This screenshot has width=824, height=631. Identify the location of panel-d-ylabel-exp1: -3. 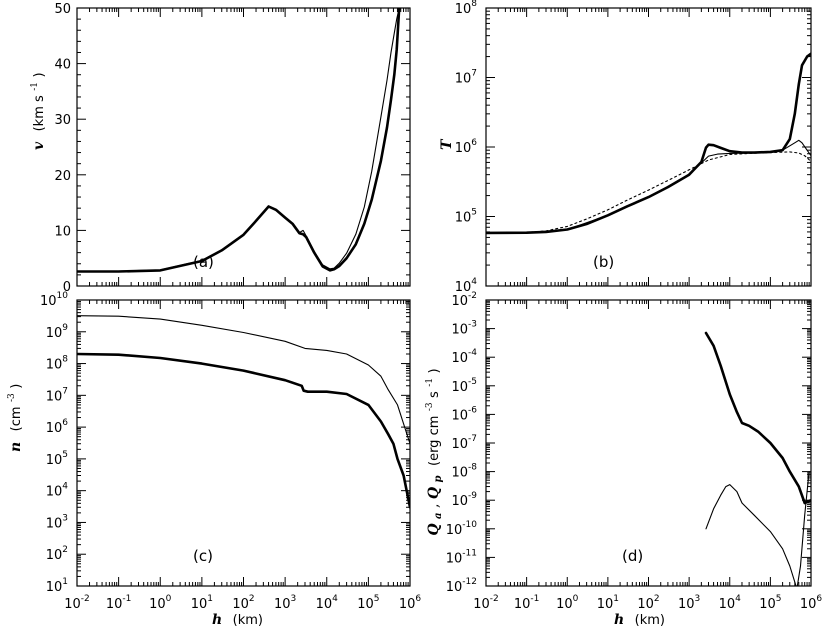
(430, 406).